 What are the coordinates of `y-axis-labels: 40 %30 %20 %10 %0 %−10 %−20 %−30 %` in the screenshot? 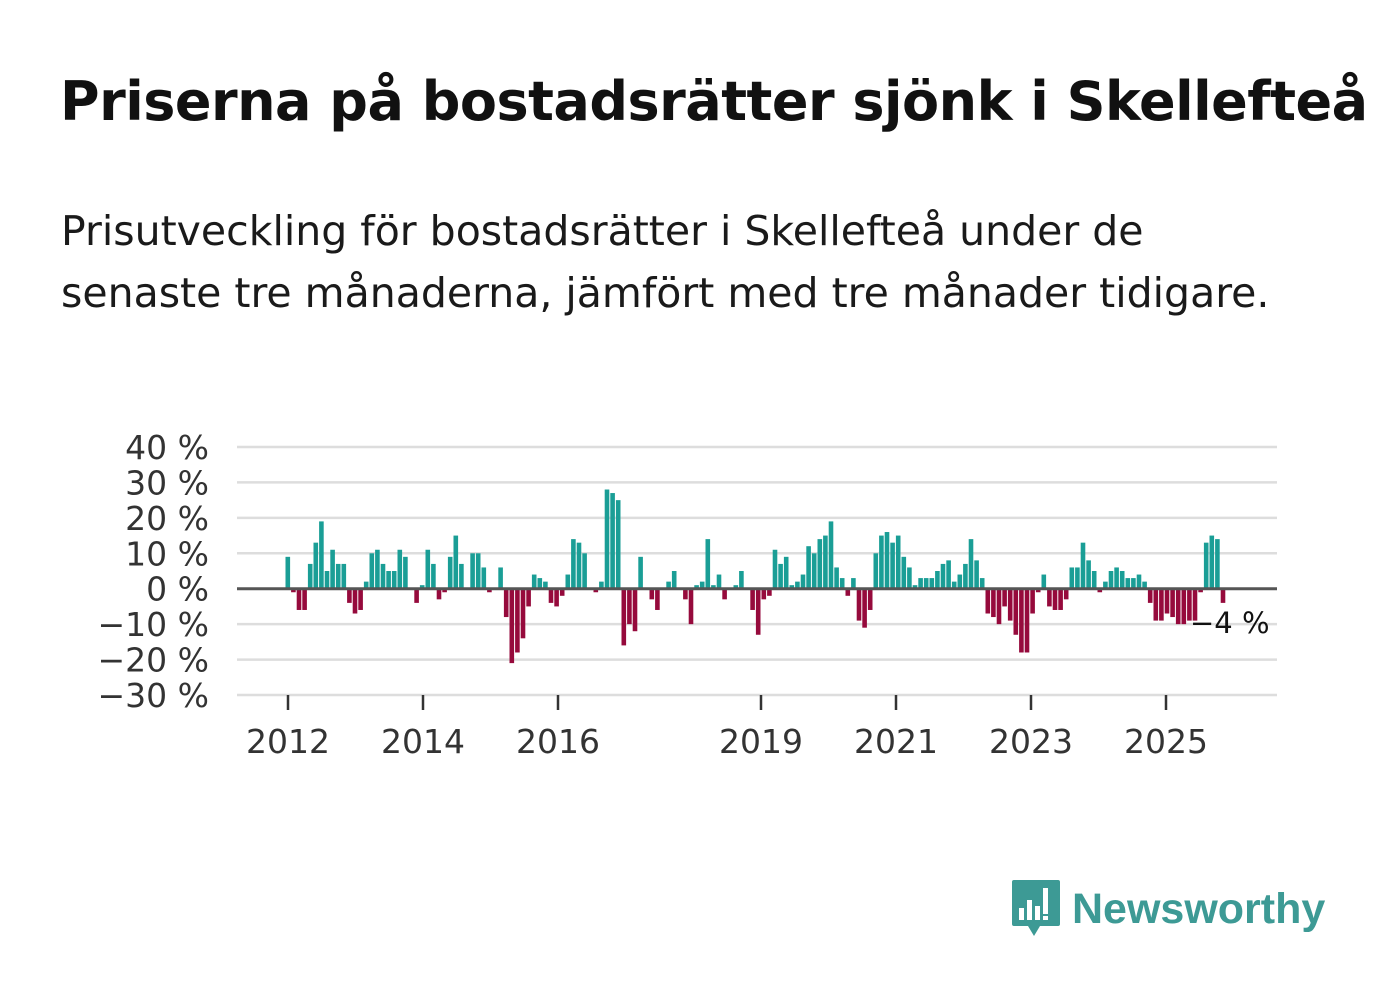 It's located at (154, 571).